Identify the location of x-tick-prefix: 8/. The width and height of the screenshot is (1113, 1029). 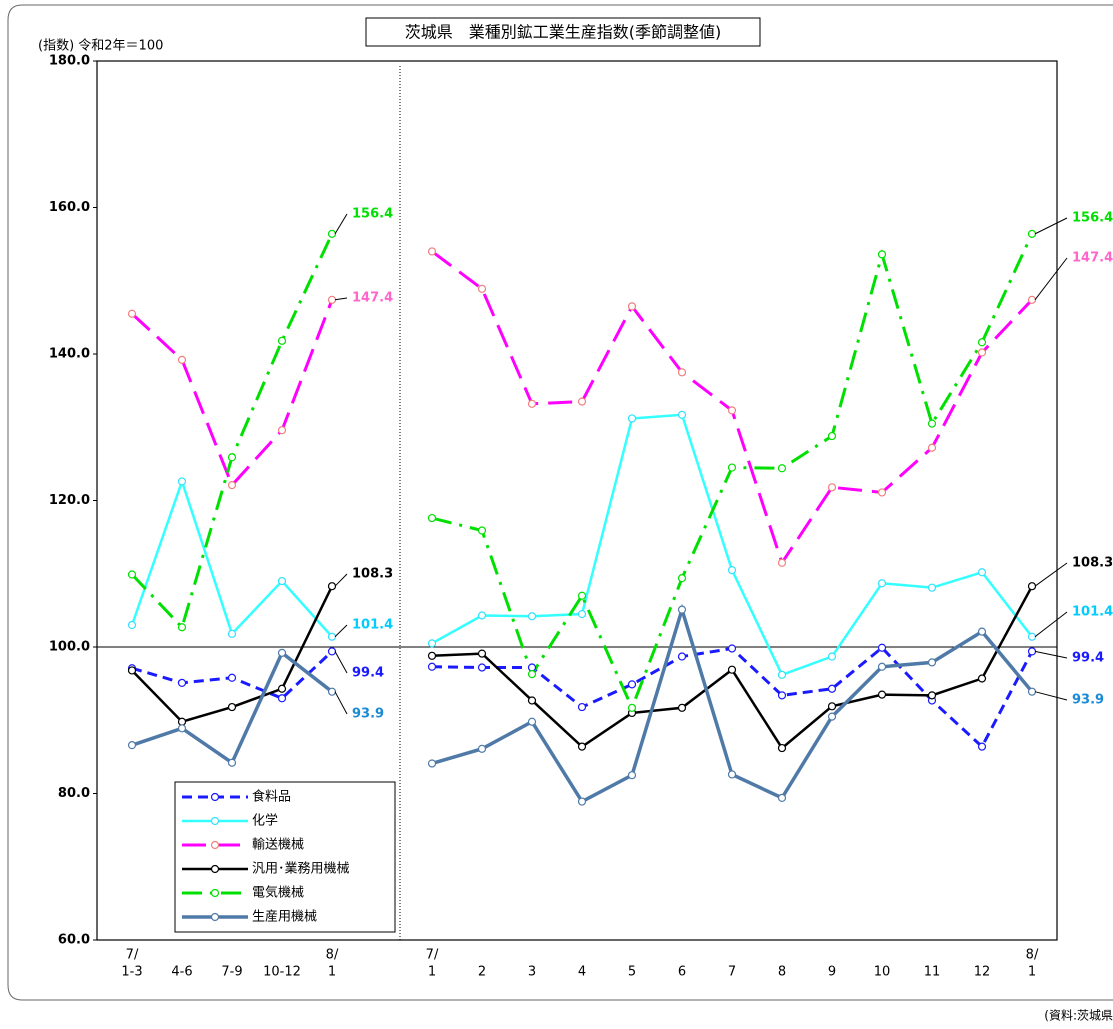
(332, 955).